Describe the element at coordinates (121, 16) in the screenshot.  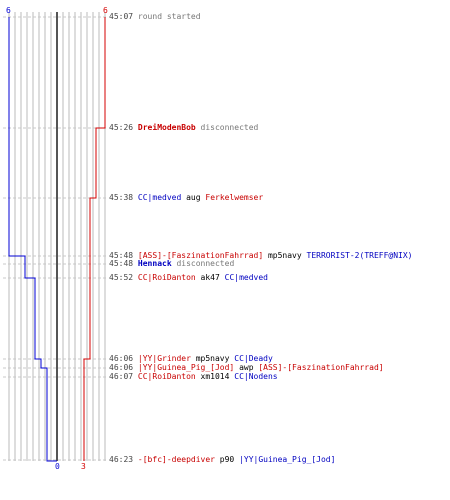
I see `event-time: 45:07` at that location.